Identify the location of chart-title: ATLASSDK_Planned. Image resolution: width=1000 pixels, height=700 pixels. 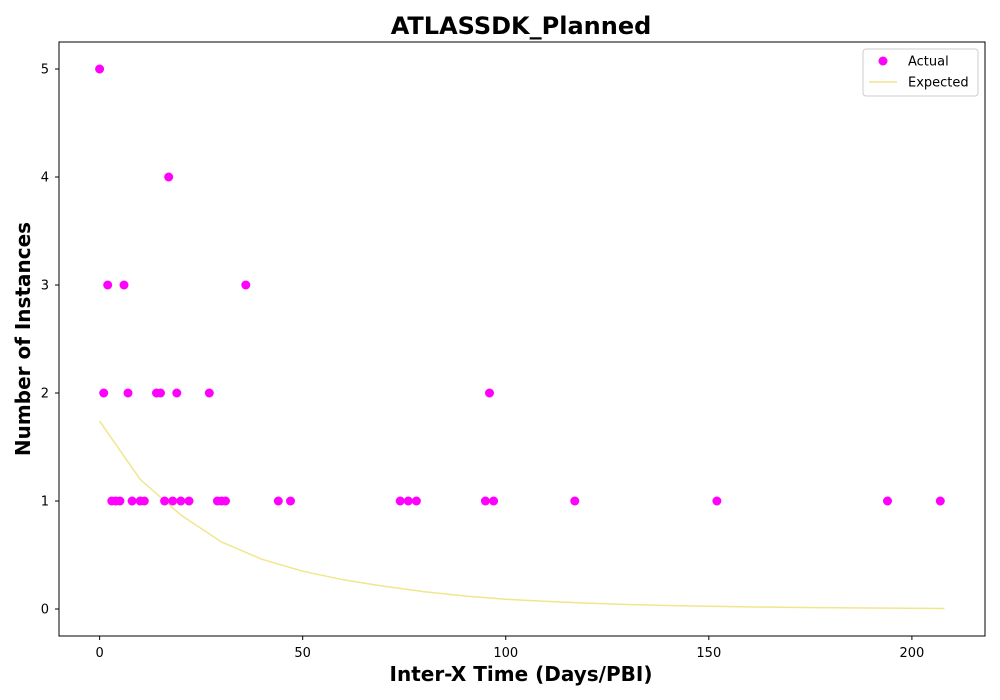
(521, 26).